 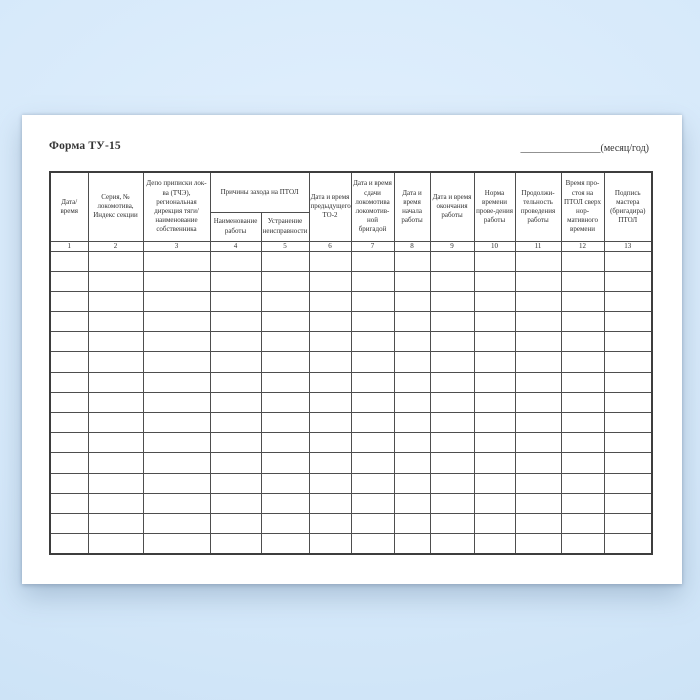 What do you see at coordinates (628, 206) in the screenshot?
I see `col-header-signature: Подпись мастера (бригадира) ПТОЛ` at bounding box center [628, 206].